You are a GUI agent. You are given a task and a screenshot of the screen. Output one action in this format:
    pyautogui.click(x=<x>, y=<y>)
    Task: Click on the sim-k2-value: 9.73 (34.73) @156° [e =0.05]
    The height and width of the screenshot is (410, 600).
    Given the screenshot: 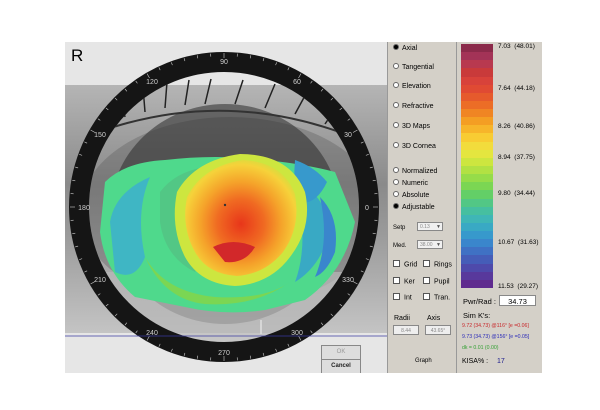 What is the action you would take?
    pyautogui.click(x=496, y=337)
    